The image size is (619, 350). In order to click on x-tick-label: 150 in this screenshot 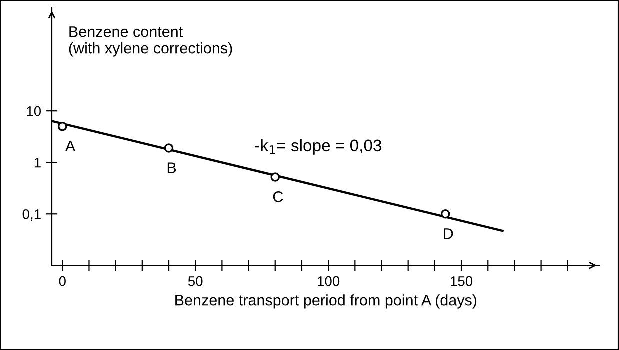, I will do `click(462, 281)`.